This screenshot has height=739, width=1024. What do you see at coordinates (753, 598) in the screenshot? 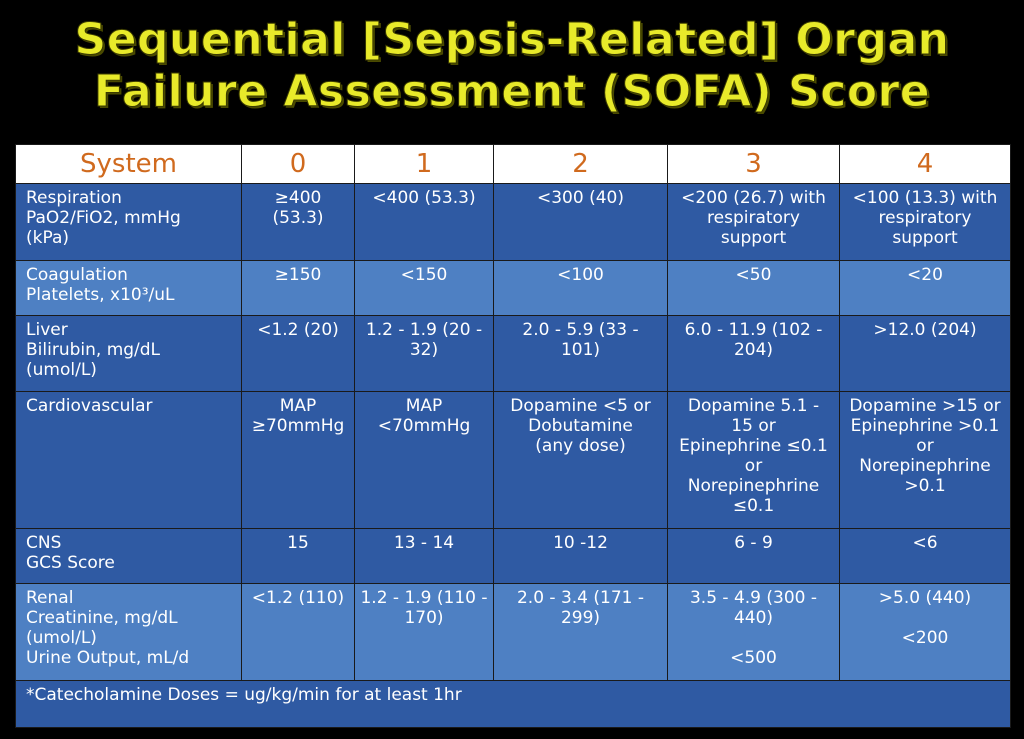
I see `cell-text: 3.5 - 4.9 (300 -` at bounding box center [753, 598].